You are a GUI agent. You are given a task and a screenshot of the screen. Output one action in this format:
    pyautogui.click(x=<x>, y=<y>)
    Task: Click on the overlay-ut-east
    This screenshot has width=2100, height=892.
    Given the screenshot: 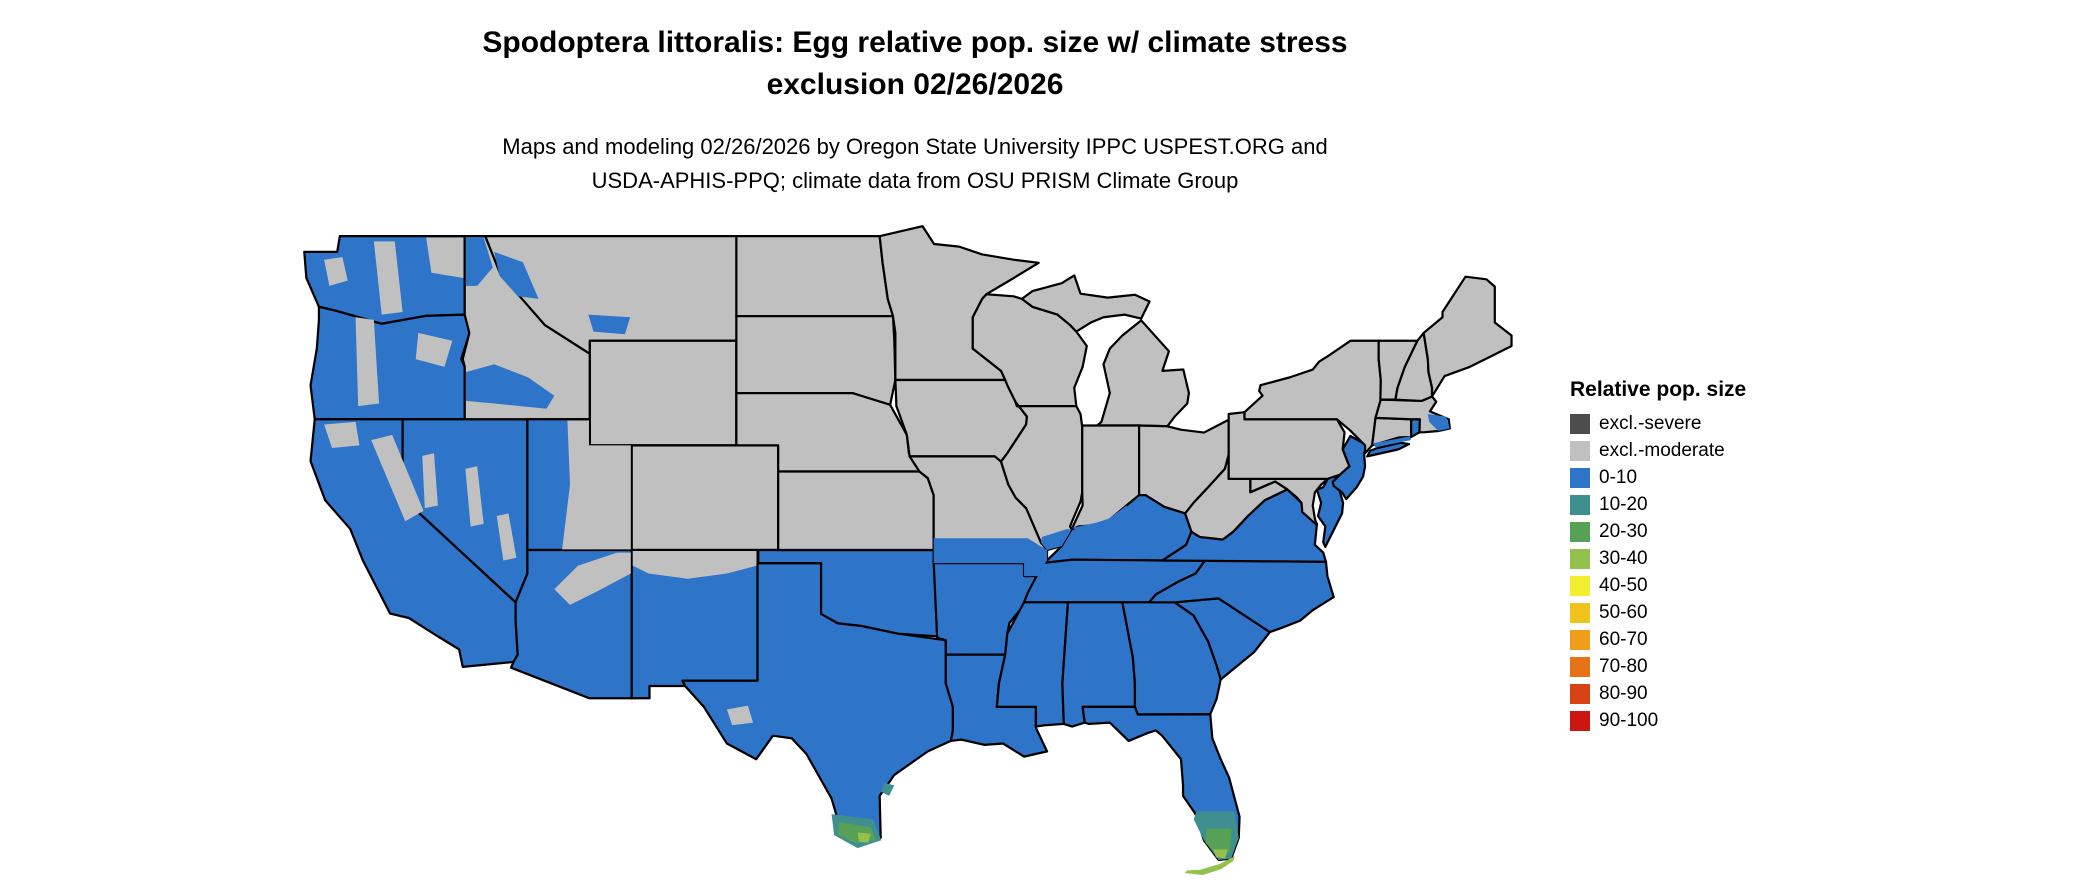 What is the action you would take?
    pyautogui.click(x=596, y=485)
    